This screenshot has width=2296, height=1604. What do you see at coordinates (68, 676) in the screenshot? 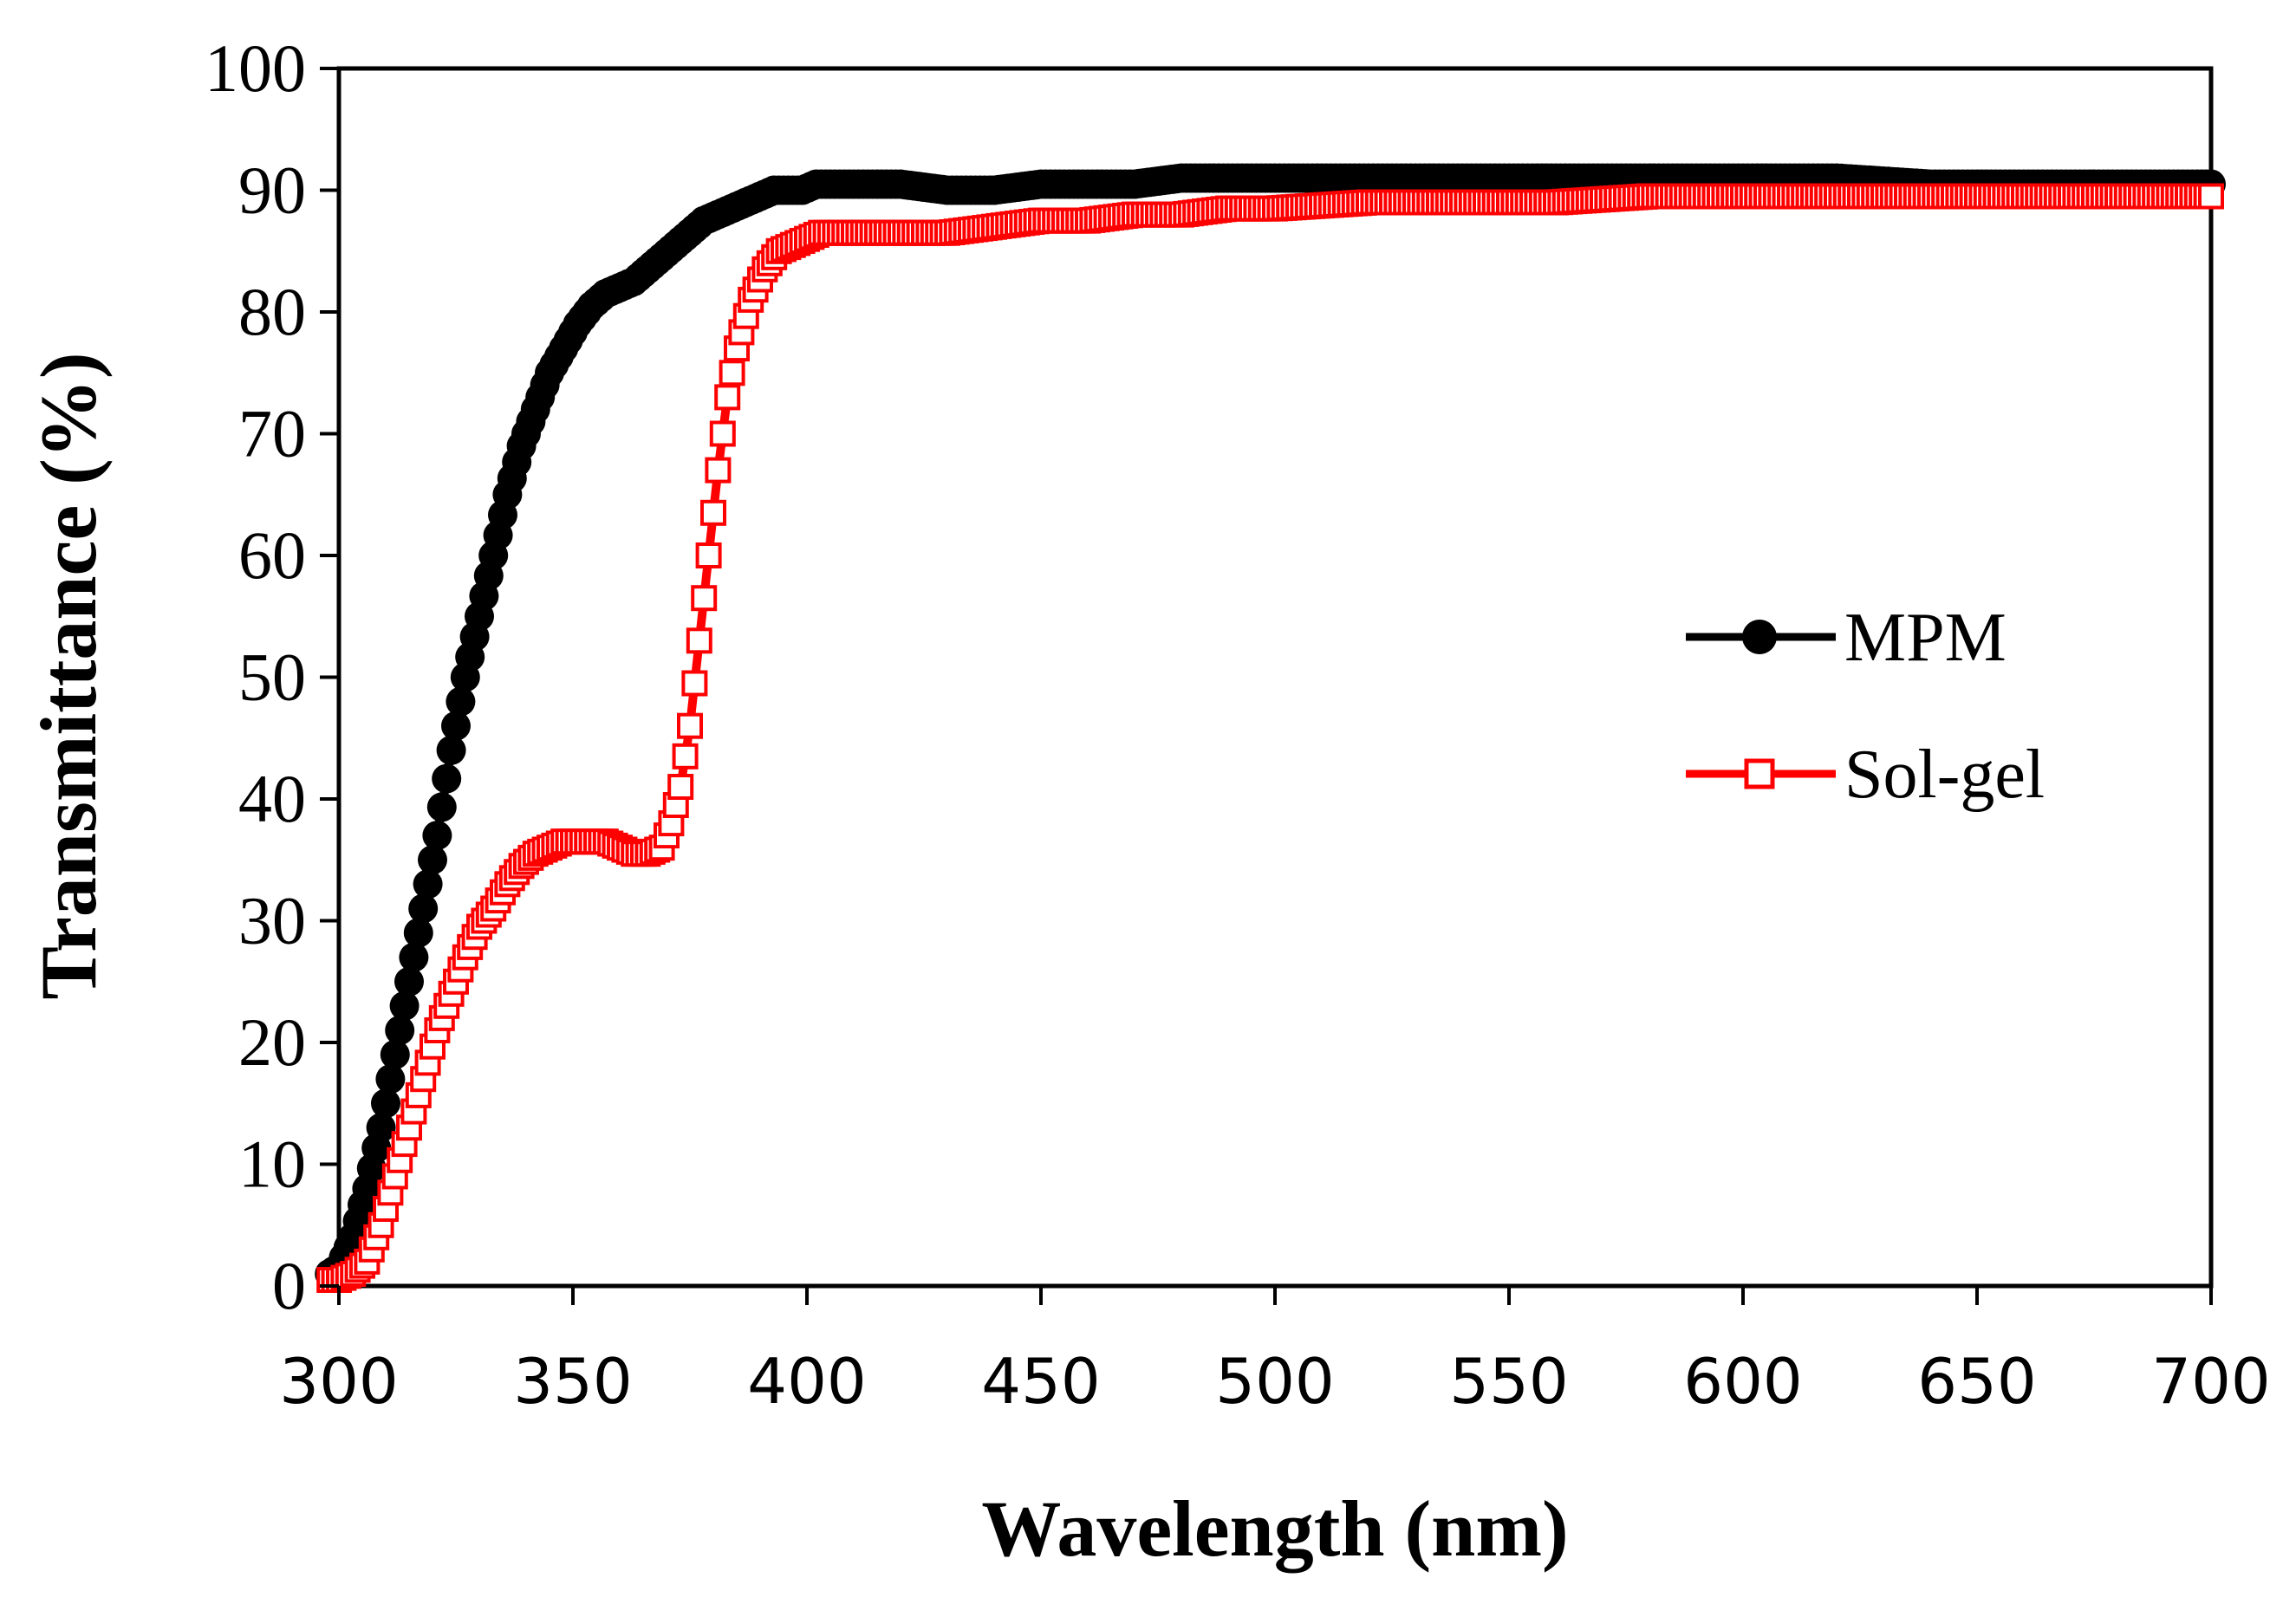
I see `y-axis-title: Transmittance (%)` at bounding box center [68, 676].